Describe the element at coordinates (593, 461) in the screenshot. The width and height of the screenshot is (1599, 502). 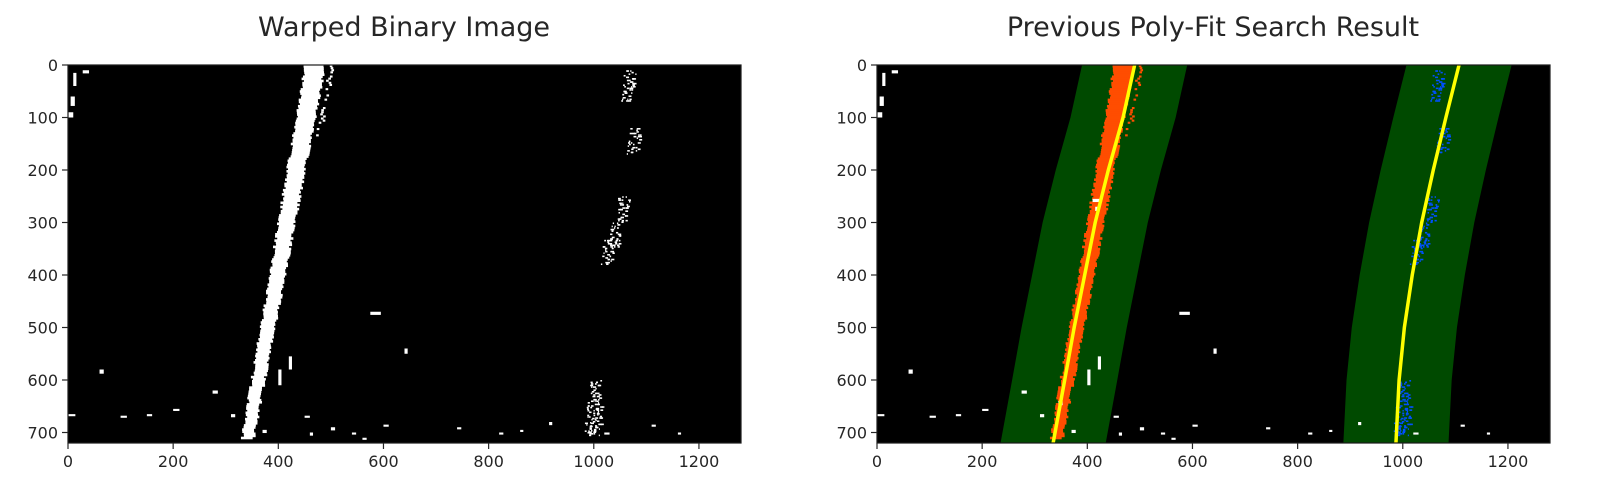
I see `x-tick-label: 1000` at that location.